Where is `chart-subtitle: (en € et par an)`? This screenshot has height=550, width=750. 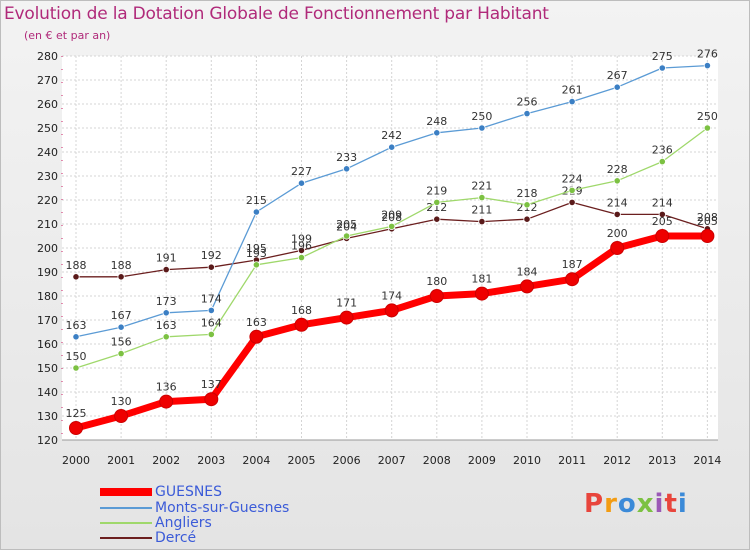 chart-subtitle: (en € et par an) is located at coordinates (67, 35).